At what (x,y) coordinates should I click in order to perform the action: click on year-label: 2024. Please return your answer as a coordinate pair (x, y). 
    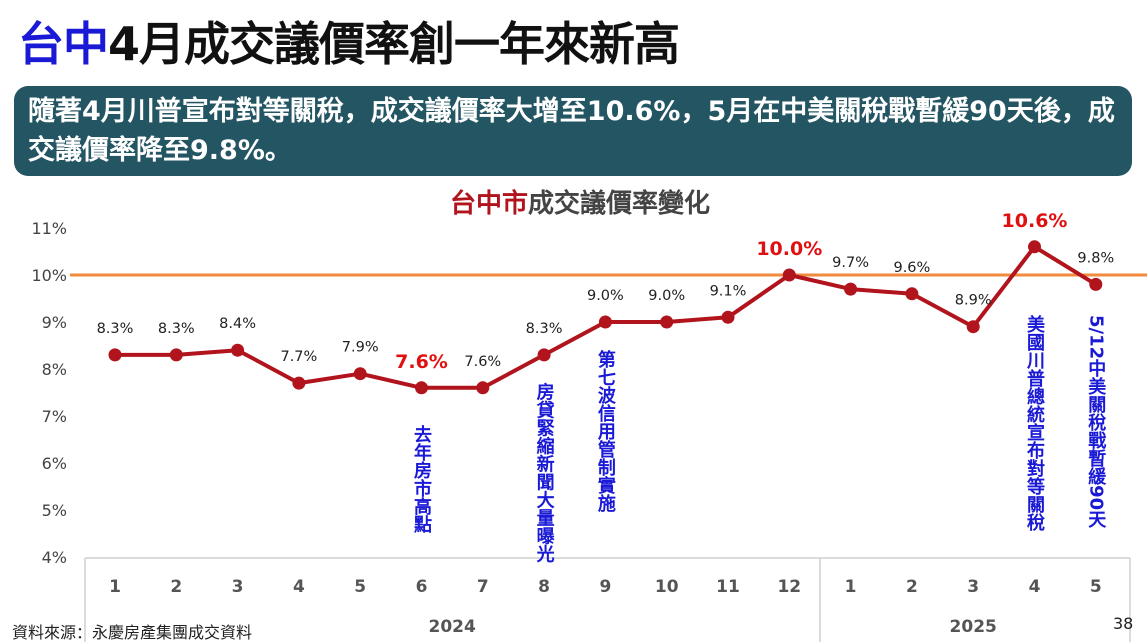
    Looking at the image, I should click on (451, 627).